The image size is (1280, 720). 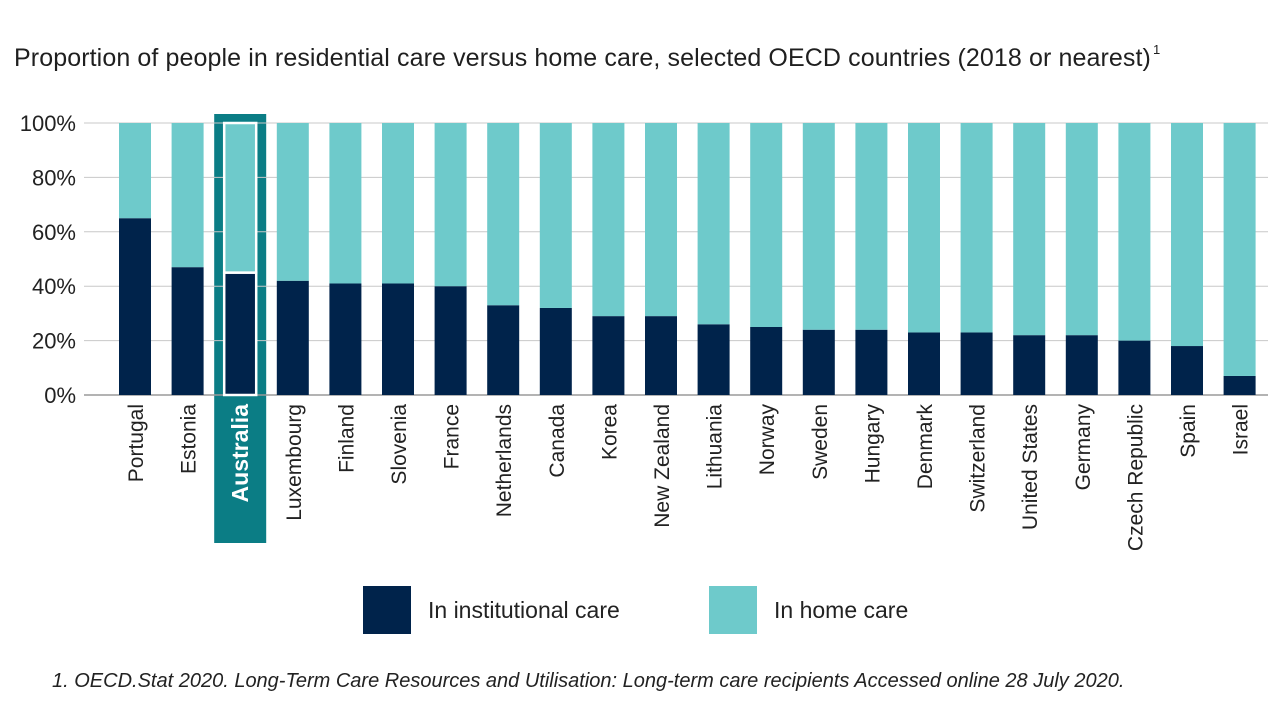 What do you see at coordinates (1241, 429) in the screenshot?
I see `x-tick-label: Israel` at bounding box center [1241, 429].